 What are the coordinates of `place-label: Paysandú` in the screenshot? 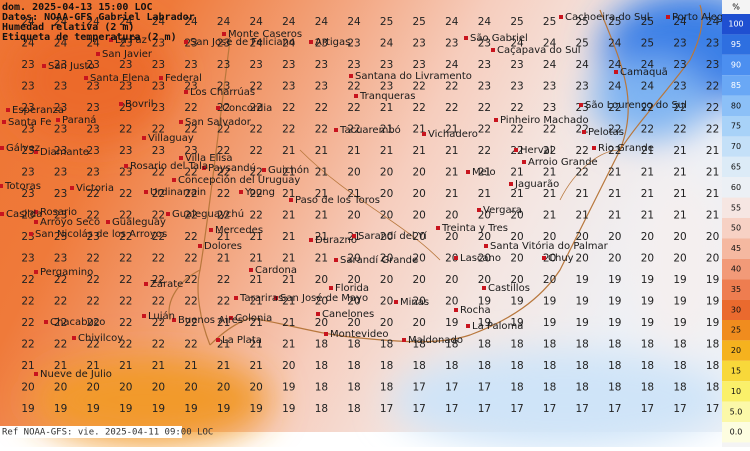 It's located at (232, 168).